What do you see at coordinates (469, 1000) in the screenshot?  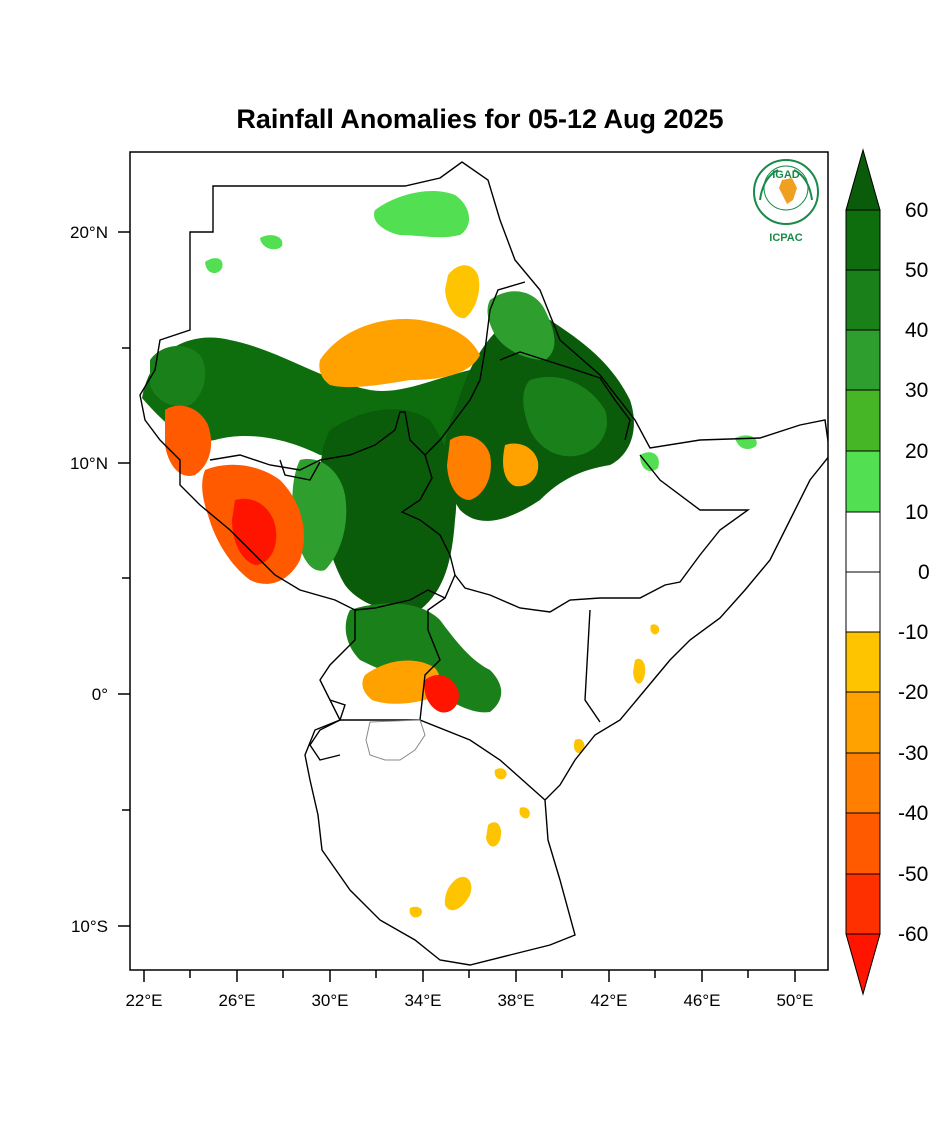 I see `longitude-labels: 22°E 26°E 30°E 34°E 38°E 42°E 46°E 50°E` at bounding box center [469, 1000].